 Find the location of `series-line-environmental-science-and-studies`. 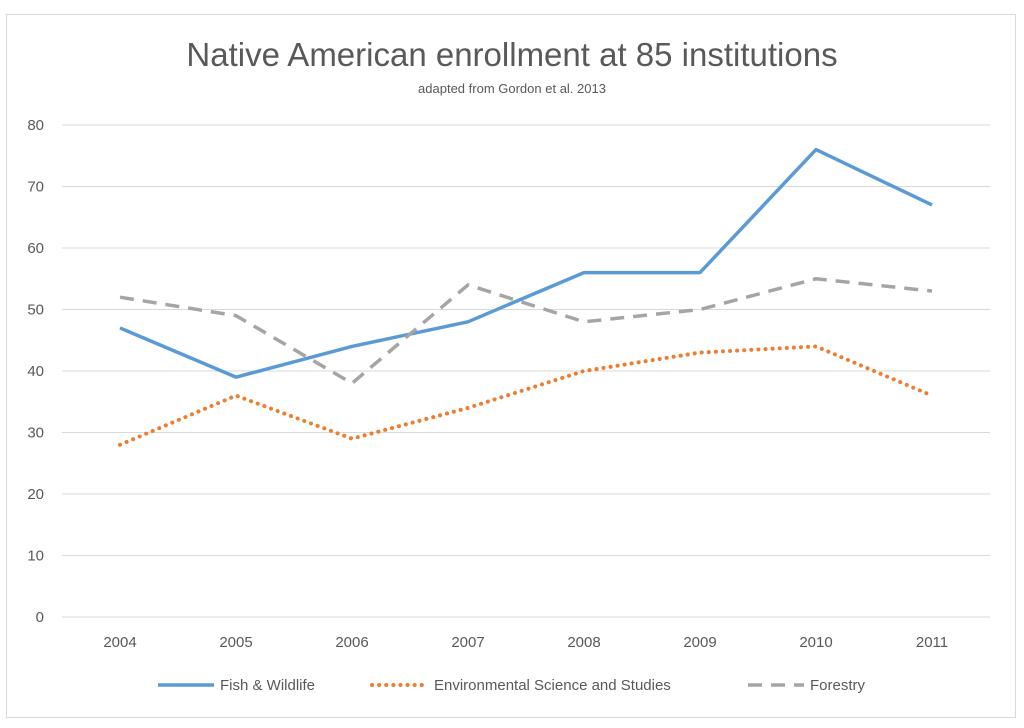

series-line-environmental-science-and-studies is located at coordinates (526, 395).